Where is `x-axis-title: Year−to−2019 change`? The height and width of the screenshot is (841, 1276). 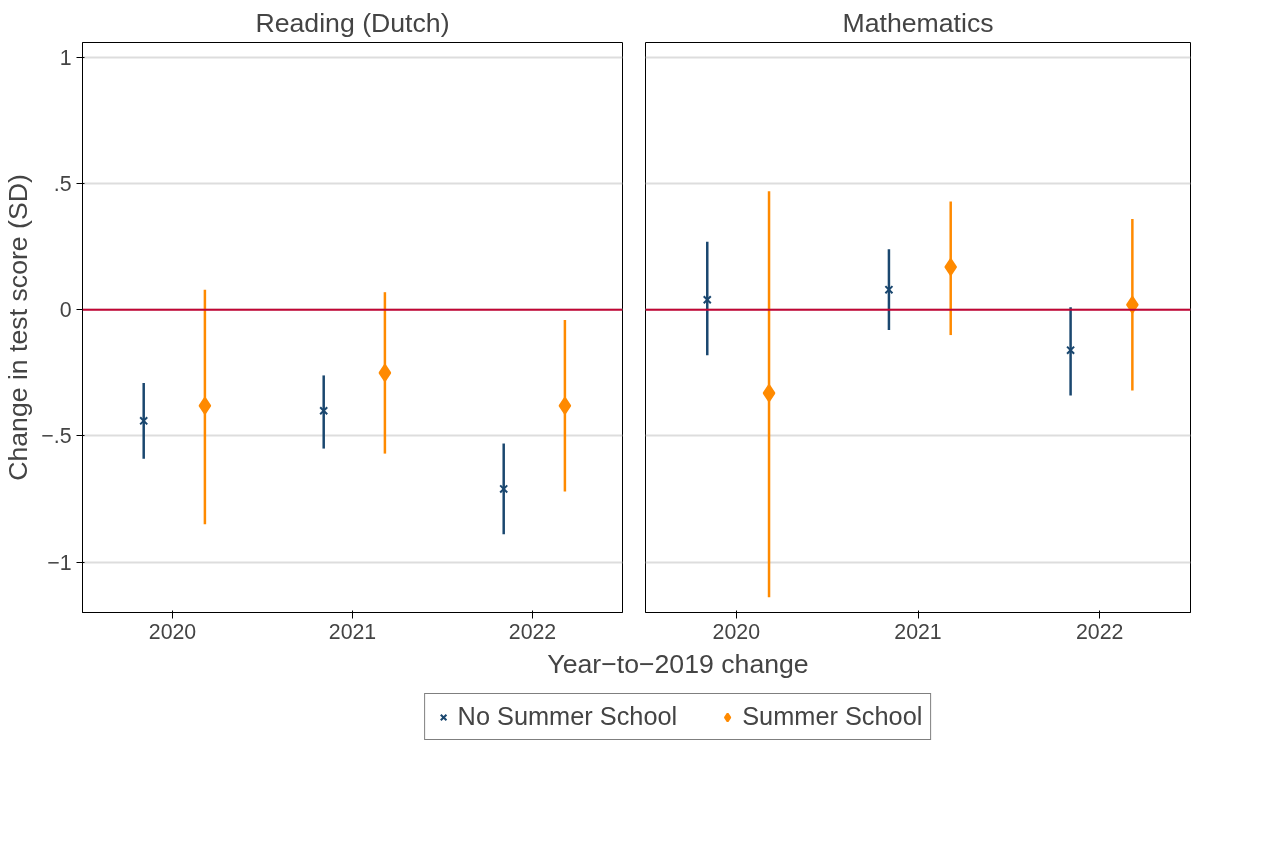
x-axis-title: Year−to−2019 change is located at coordinates (678, 663).